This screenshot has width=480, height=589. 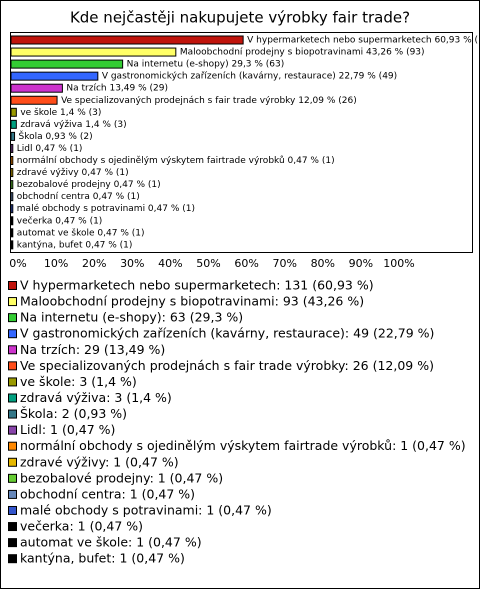 I want to click on x-tick-label: 0%, so click(x=17, y=263).